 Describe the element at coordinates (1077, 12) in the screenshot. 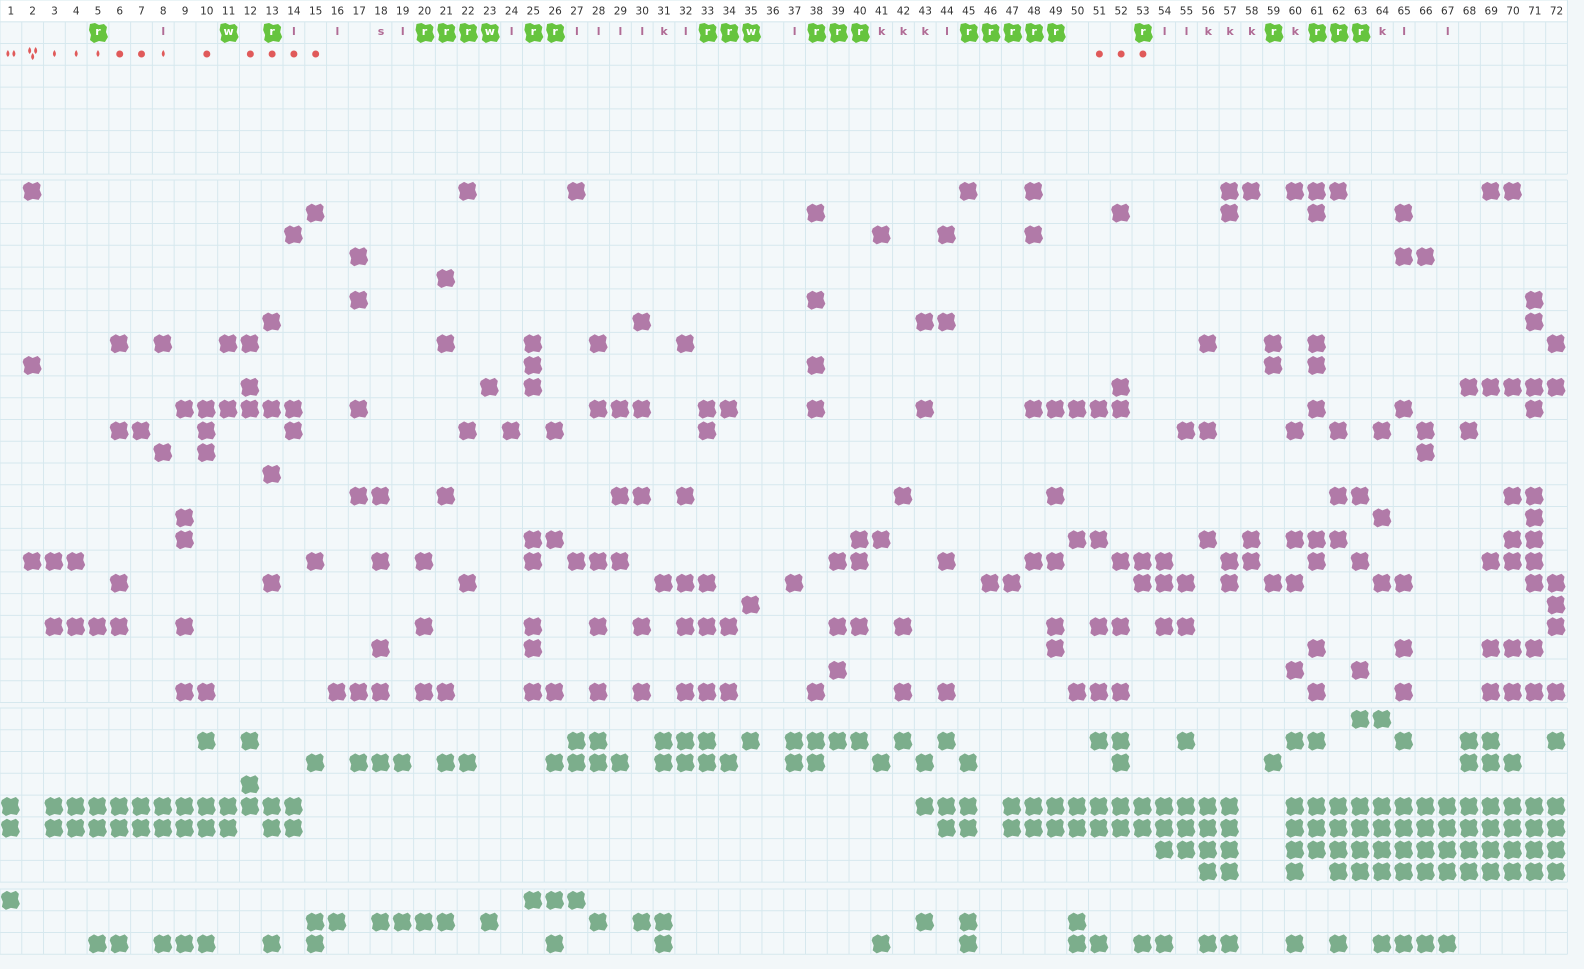

I see `column-number: 50` at that location.